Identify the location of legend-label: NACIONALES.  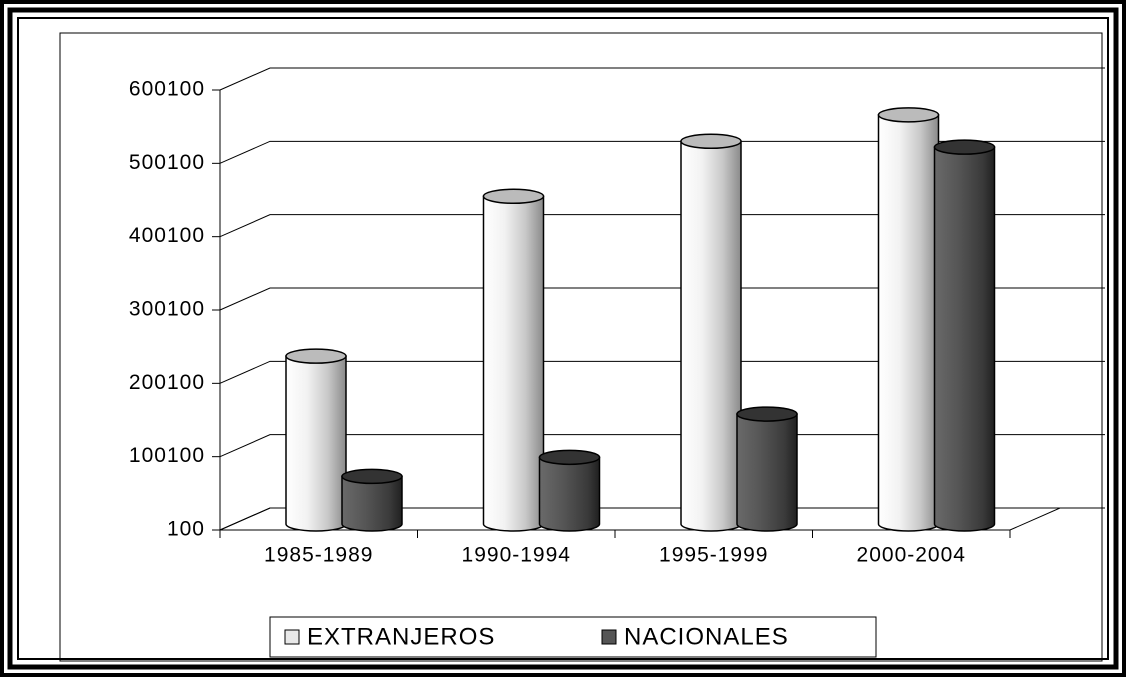
(706, 636).